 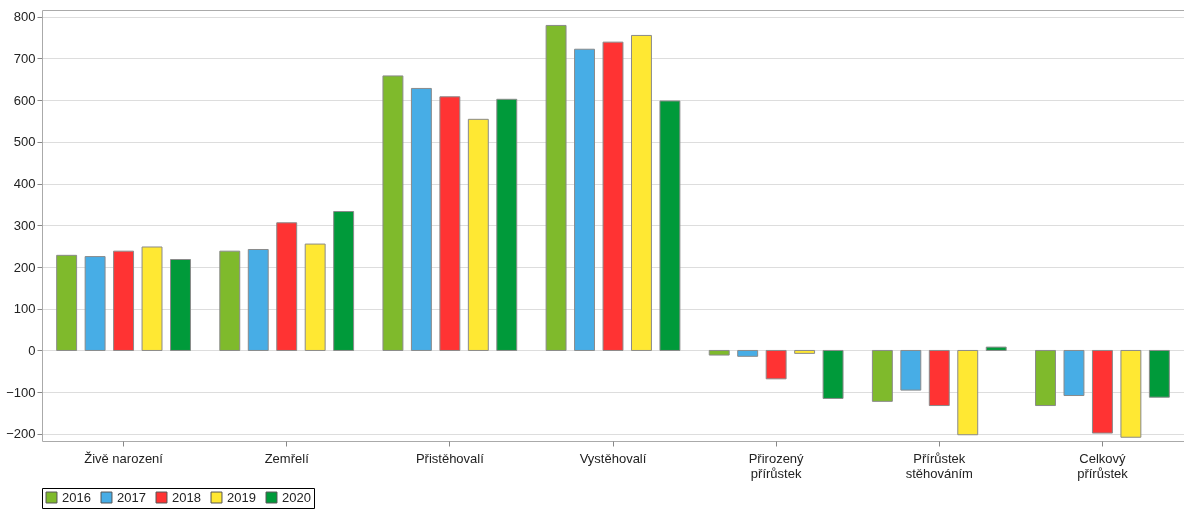 I want to click on legend-label: 2020, so click(x=296, y=497).